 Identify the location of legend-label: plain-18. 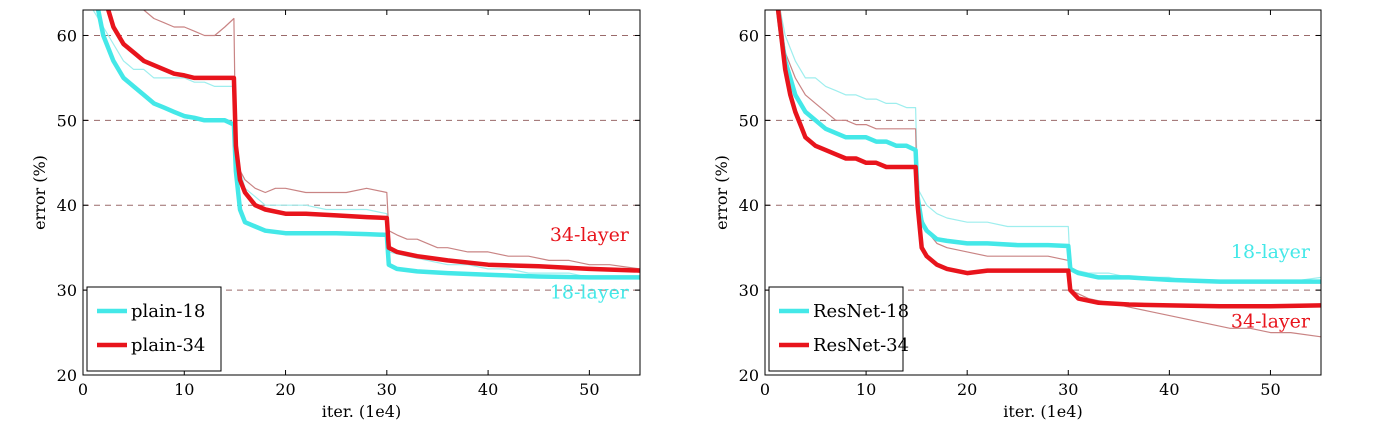
(168, 311).